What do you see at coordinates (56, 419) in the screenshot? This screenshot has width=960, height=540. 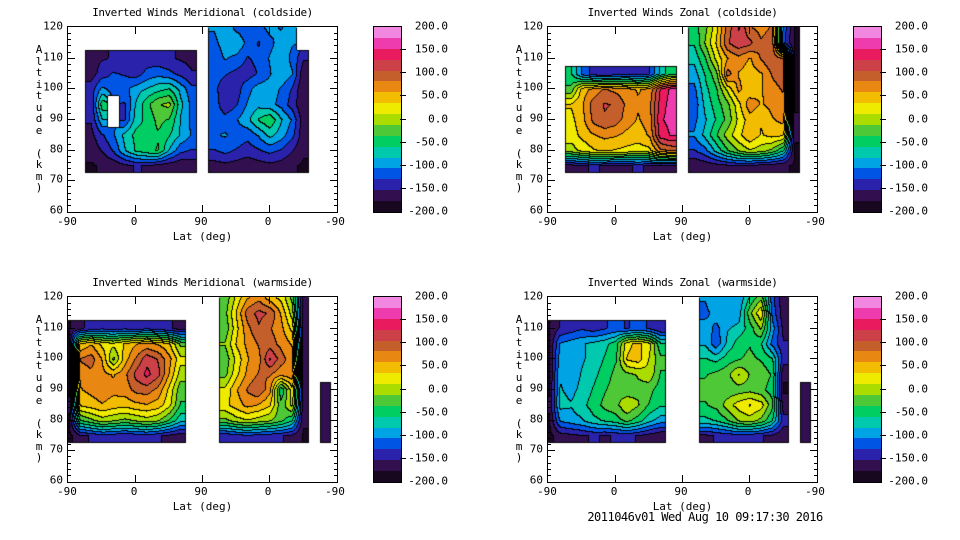 I see `y-tick-label: 80` at bounding box center [56, 419].